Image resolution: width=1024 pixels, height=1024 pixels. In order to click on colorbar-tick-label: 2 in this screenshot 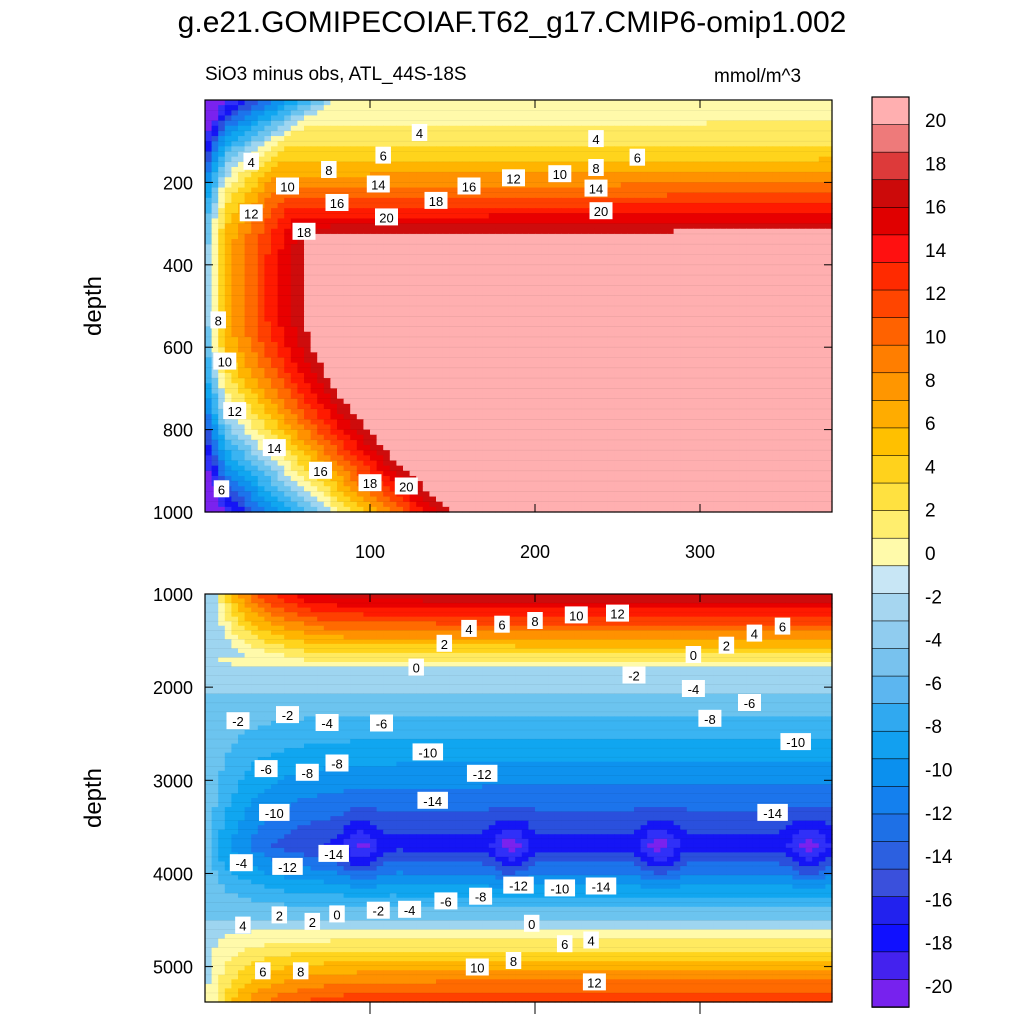, I will do `click(930, 511)`.